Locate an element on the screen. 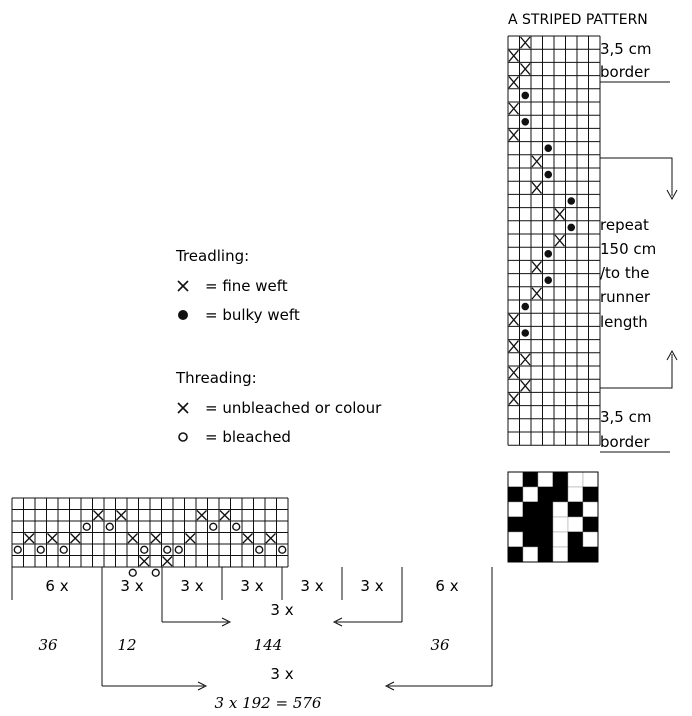  inner-repeat-label: 3 x is located at coordinates (281, 610).